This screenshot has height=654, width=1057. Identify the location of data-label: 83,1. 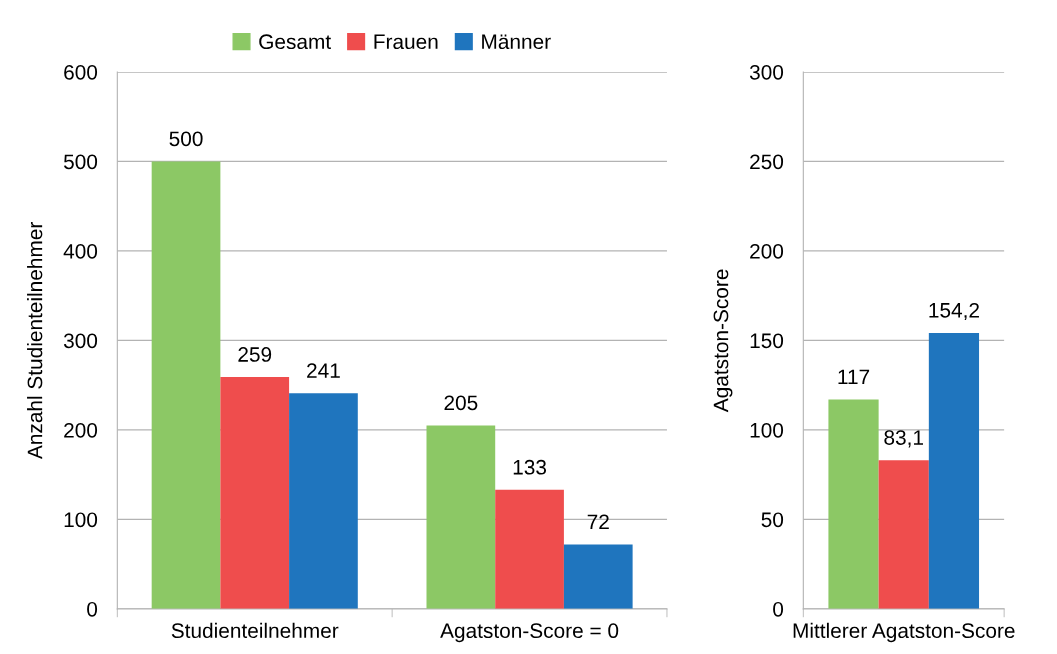
(903, 439).